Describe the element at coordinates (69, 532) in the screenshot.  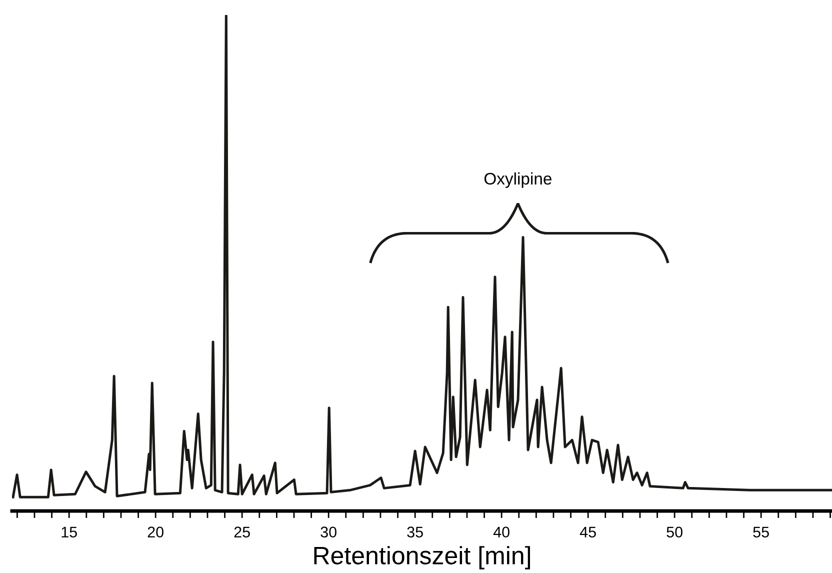
I see `x-tick-label: 15` at that location.